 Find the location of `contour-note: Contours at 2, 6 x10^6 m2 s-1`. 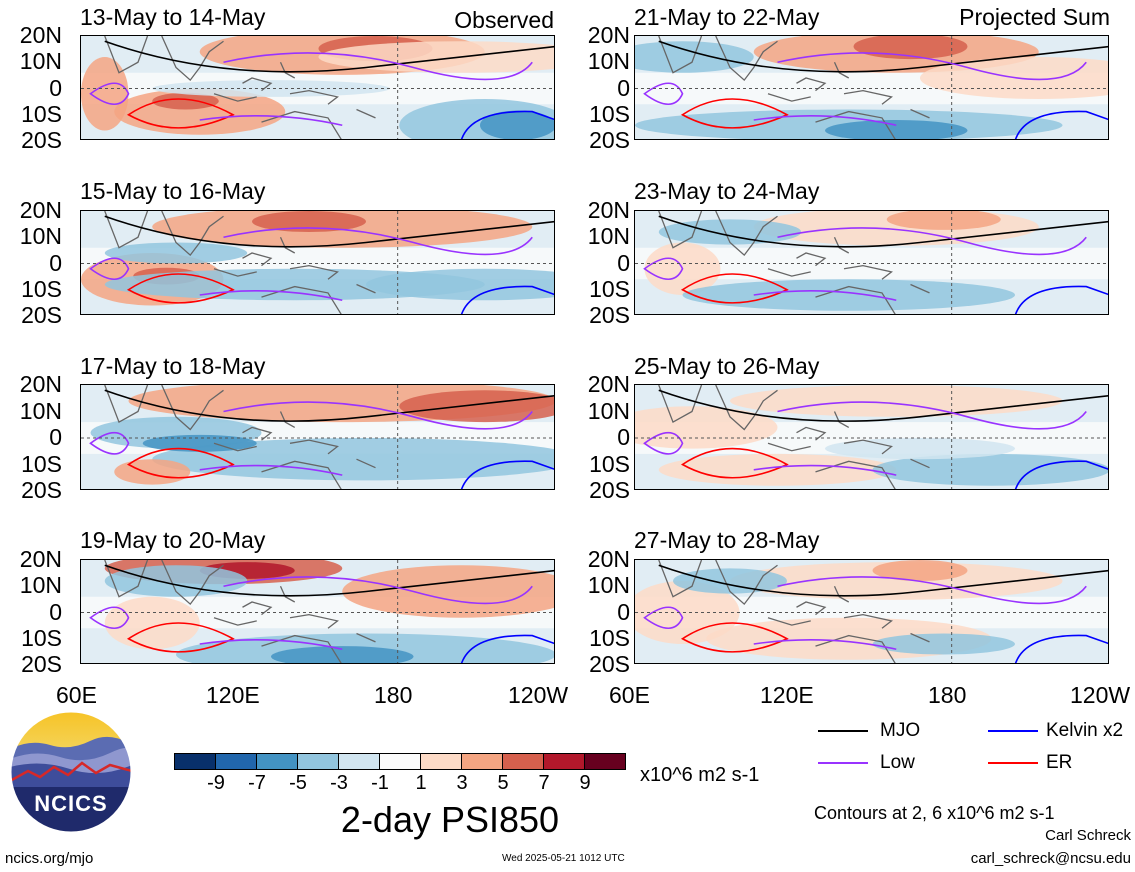

contour-note: Contours at 2, 6 x10^6 m2 s-1 is located at coordinates (934, 813).